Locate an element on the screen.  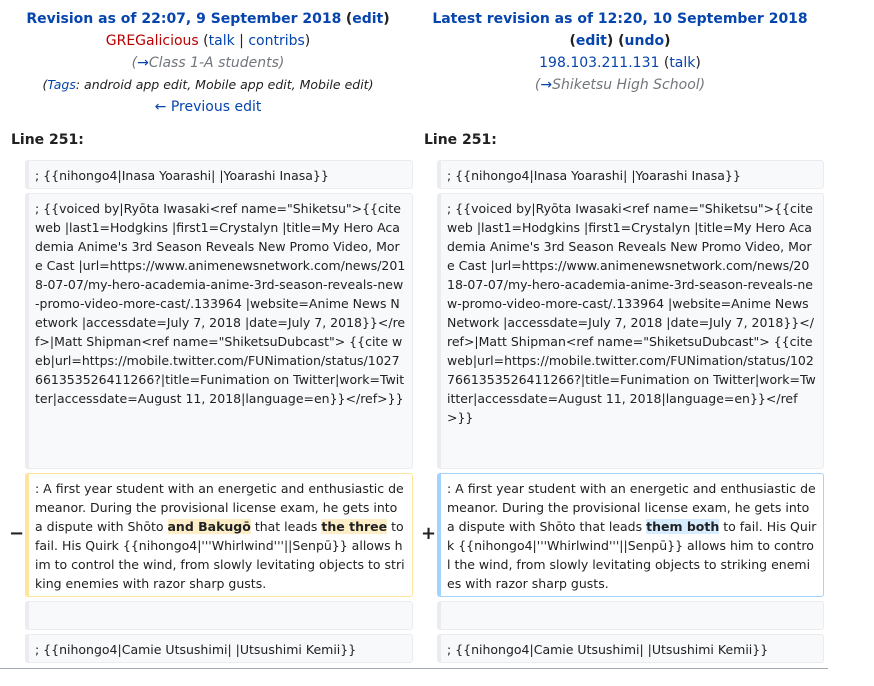
left-context-empty is located at coordinates (219, 615).